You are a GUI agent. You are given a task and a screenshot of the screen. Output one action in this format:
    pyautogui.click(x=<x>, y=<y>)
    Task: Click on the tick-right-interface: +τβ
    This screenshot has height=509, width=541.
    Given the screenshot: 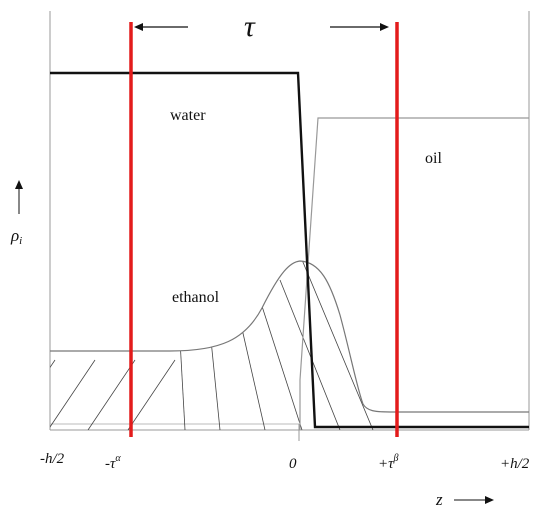 What is the action you would take?
    pyautogui.click(x=388, y=462)
    